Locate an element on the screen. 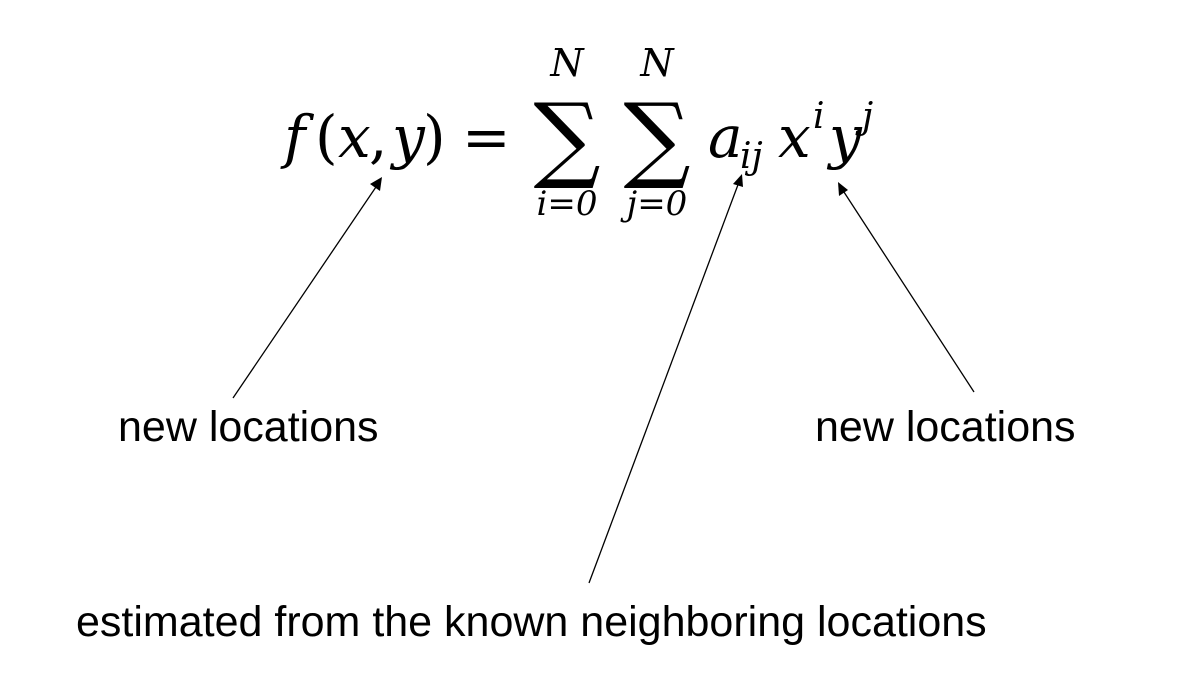 The width and height of the screenshot is (1182, 696). sum-j: N ∑ j=0 is located at coordinates (655, 132).